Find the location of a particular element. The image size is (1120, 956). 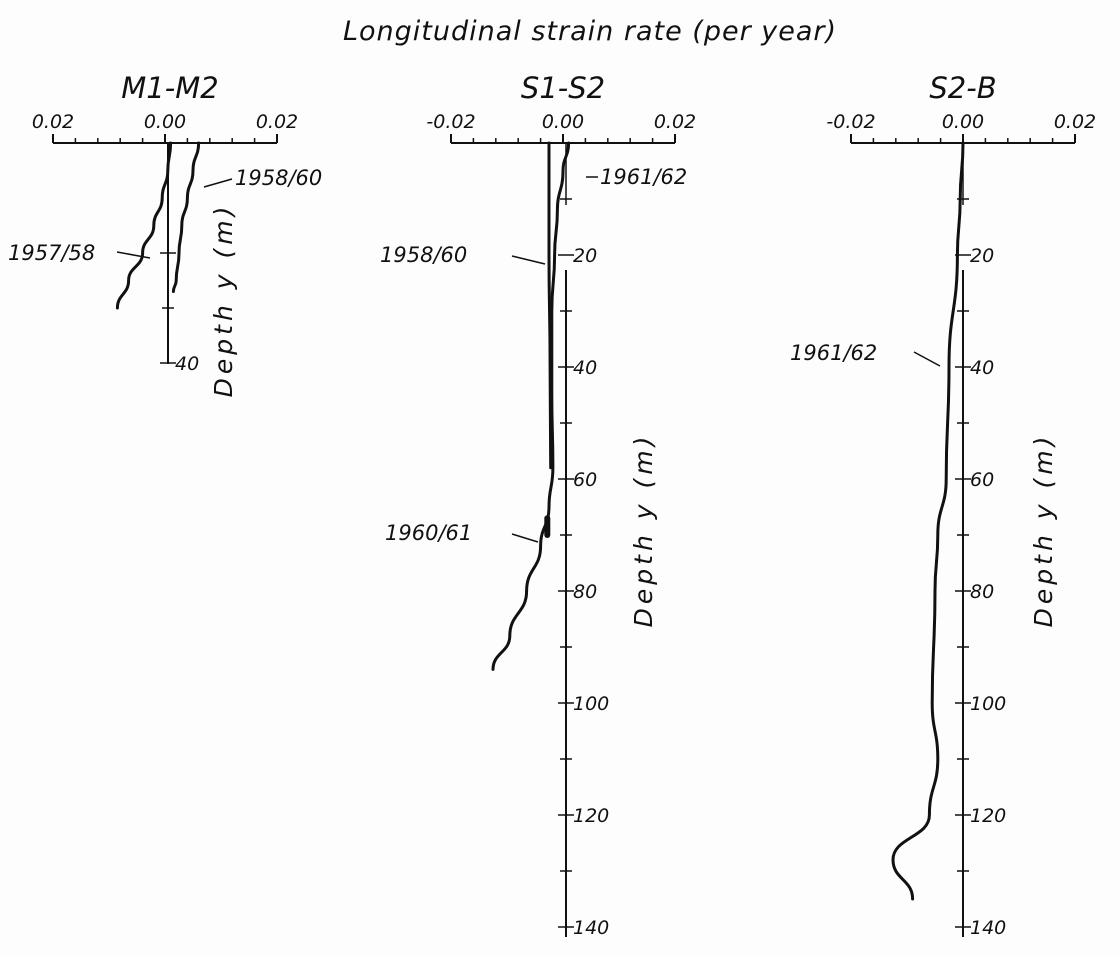

panel-title: S1-S2 is located at coordinates (563, 88).